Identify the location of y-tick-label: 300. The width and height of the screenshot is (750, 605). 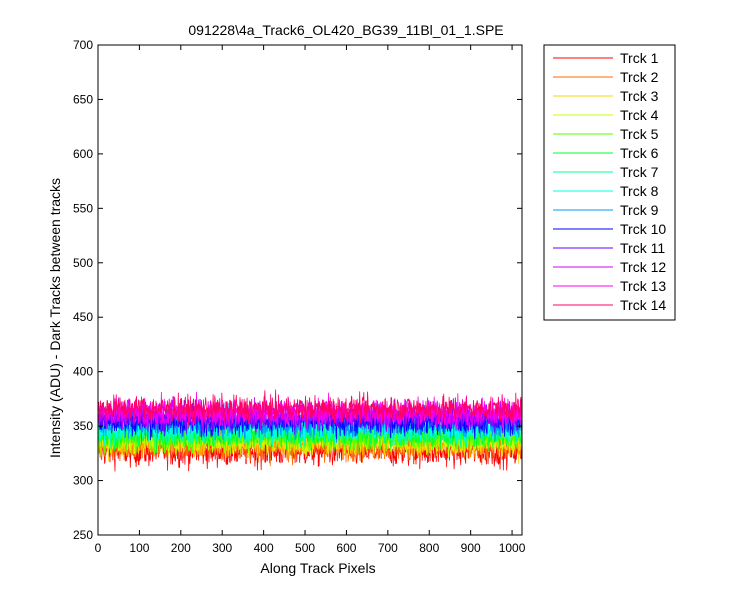
(83, 481).